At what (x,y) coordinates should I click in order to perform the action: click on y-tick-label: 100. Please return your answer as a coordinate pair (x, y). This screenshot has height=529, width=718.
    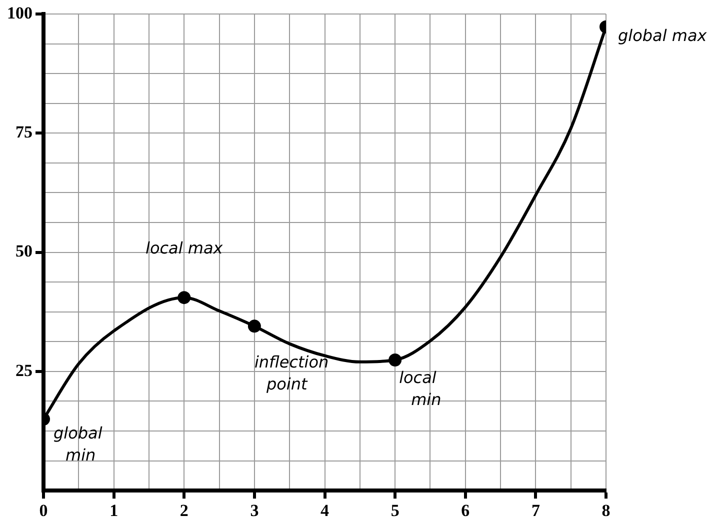
    Looking at the image, I should click on (19, 12).